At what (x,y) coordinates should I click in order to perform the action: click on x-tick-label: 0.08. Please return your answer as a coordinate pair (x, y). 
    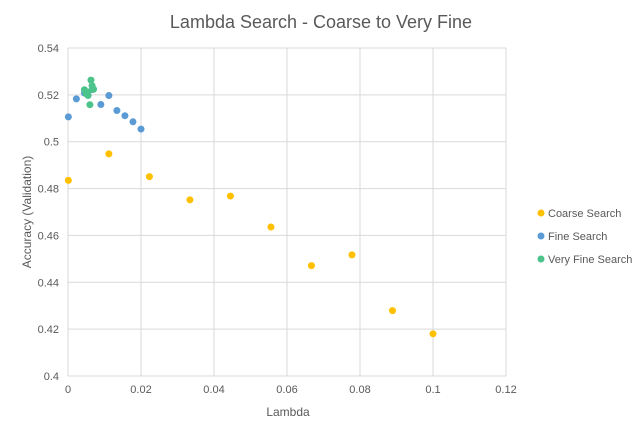
    Looking at the image, I should click on (359, 390).